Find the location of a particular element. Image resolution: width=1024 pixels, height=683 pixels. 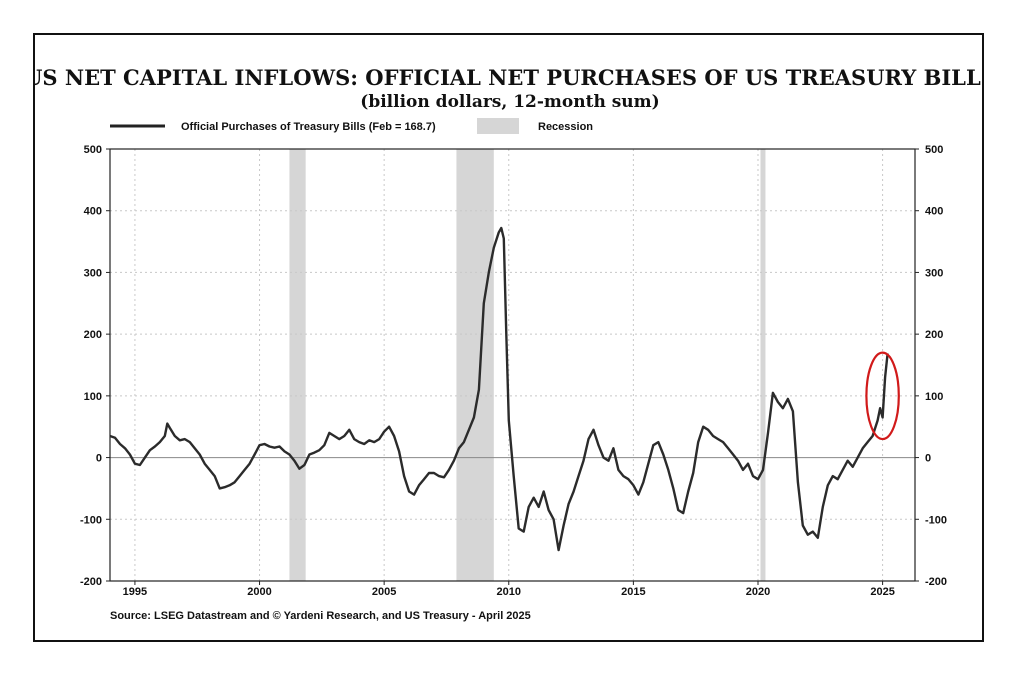

y-tick-label-right: -200 is located at coordinates (936, 582).